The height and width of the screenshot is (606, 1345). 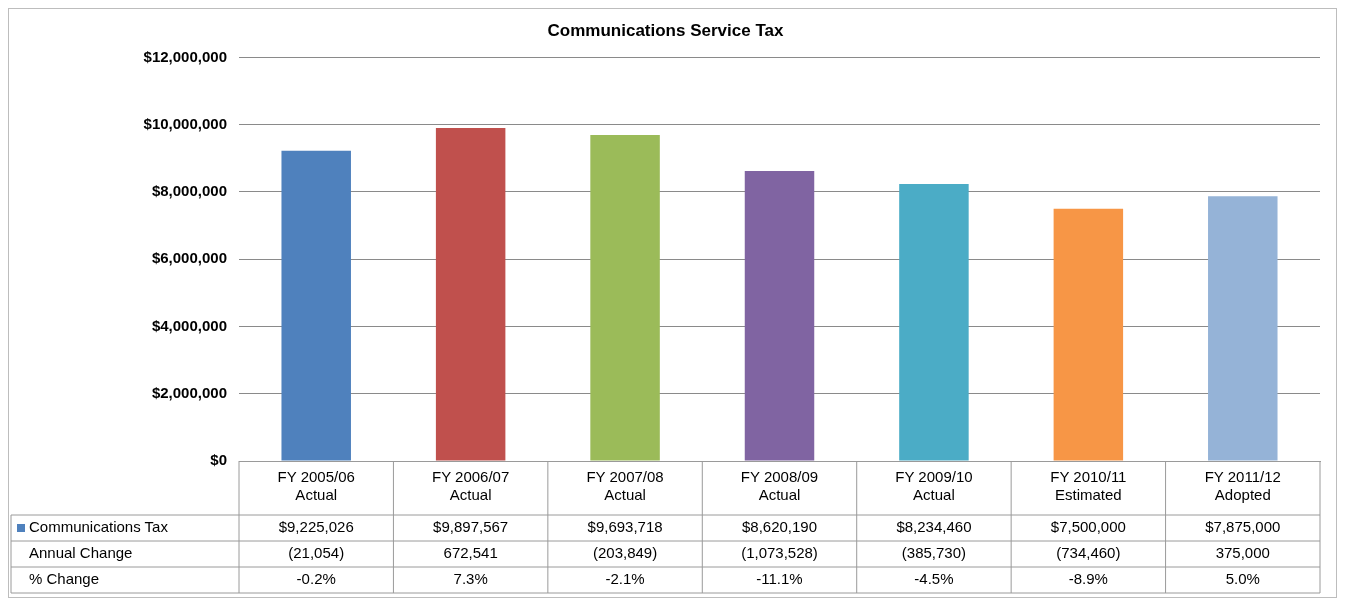 I want to click on text: (203,849), so click(x=625, y=553).